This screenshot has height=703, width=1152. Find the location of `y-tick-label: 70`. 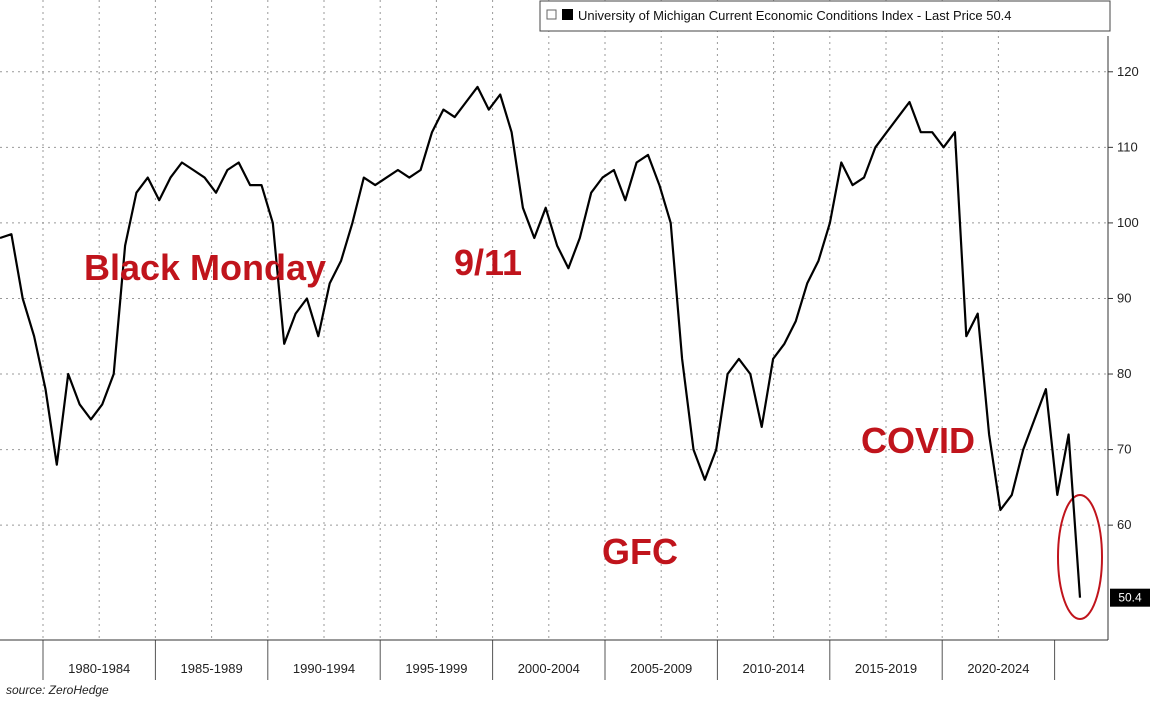

y-tick-label: 70 is located at coordinates (1124, 449).